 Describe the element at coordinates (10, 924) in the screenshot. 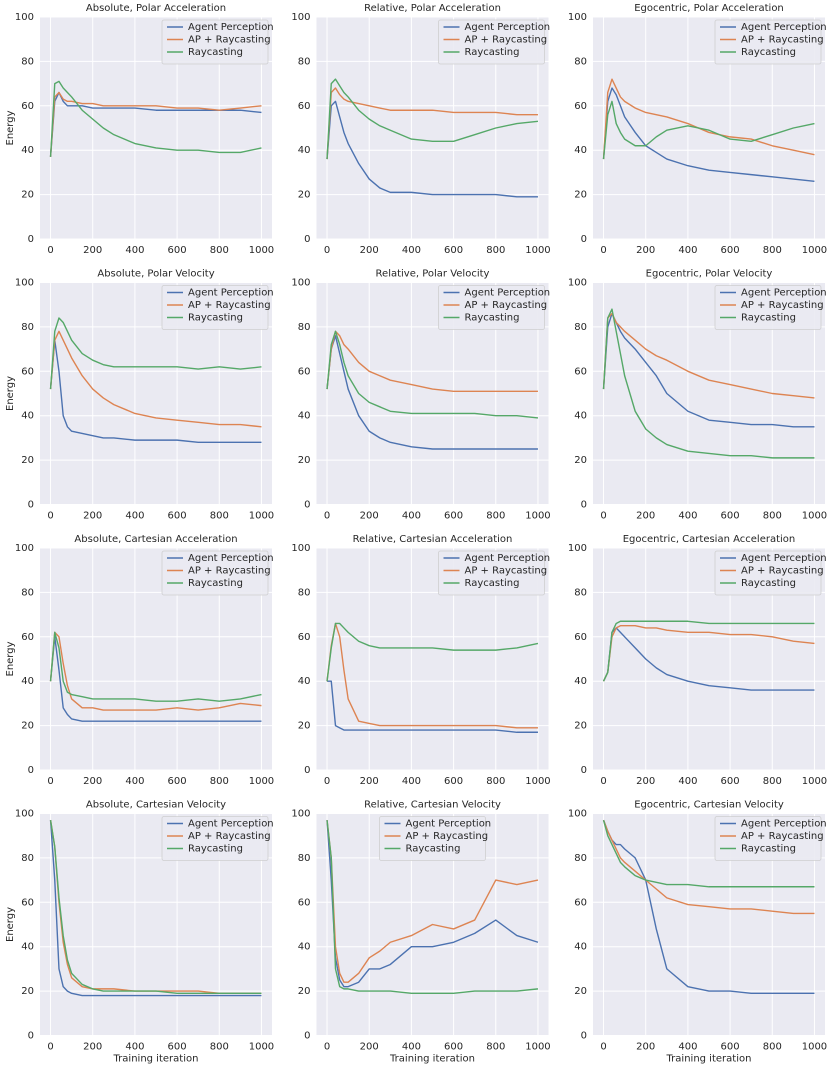

I see `y-axis-label: Energy` at that location.